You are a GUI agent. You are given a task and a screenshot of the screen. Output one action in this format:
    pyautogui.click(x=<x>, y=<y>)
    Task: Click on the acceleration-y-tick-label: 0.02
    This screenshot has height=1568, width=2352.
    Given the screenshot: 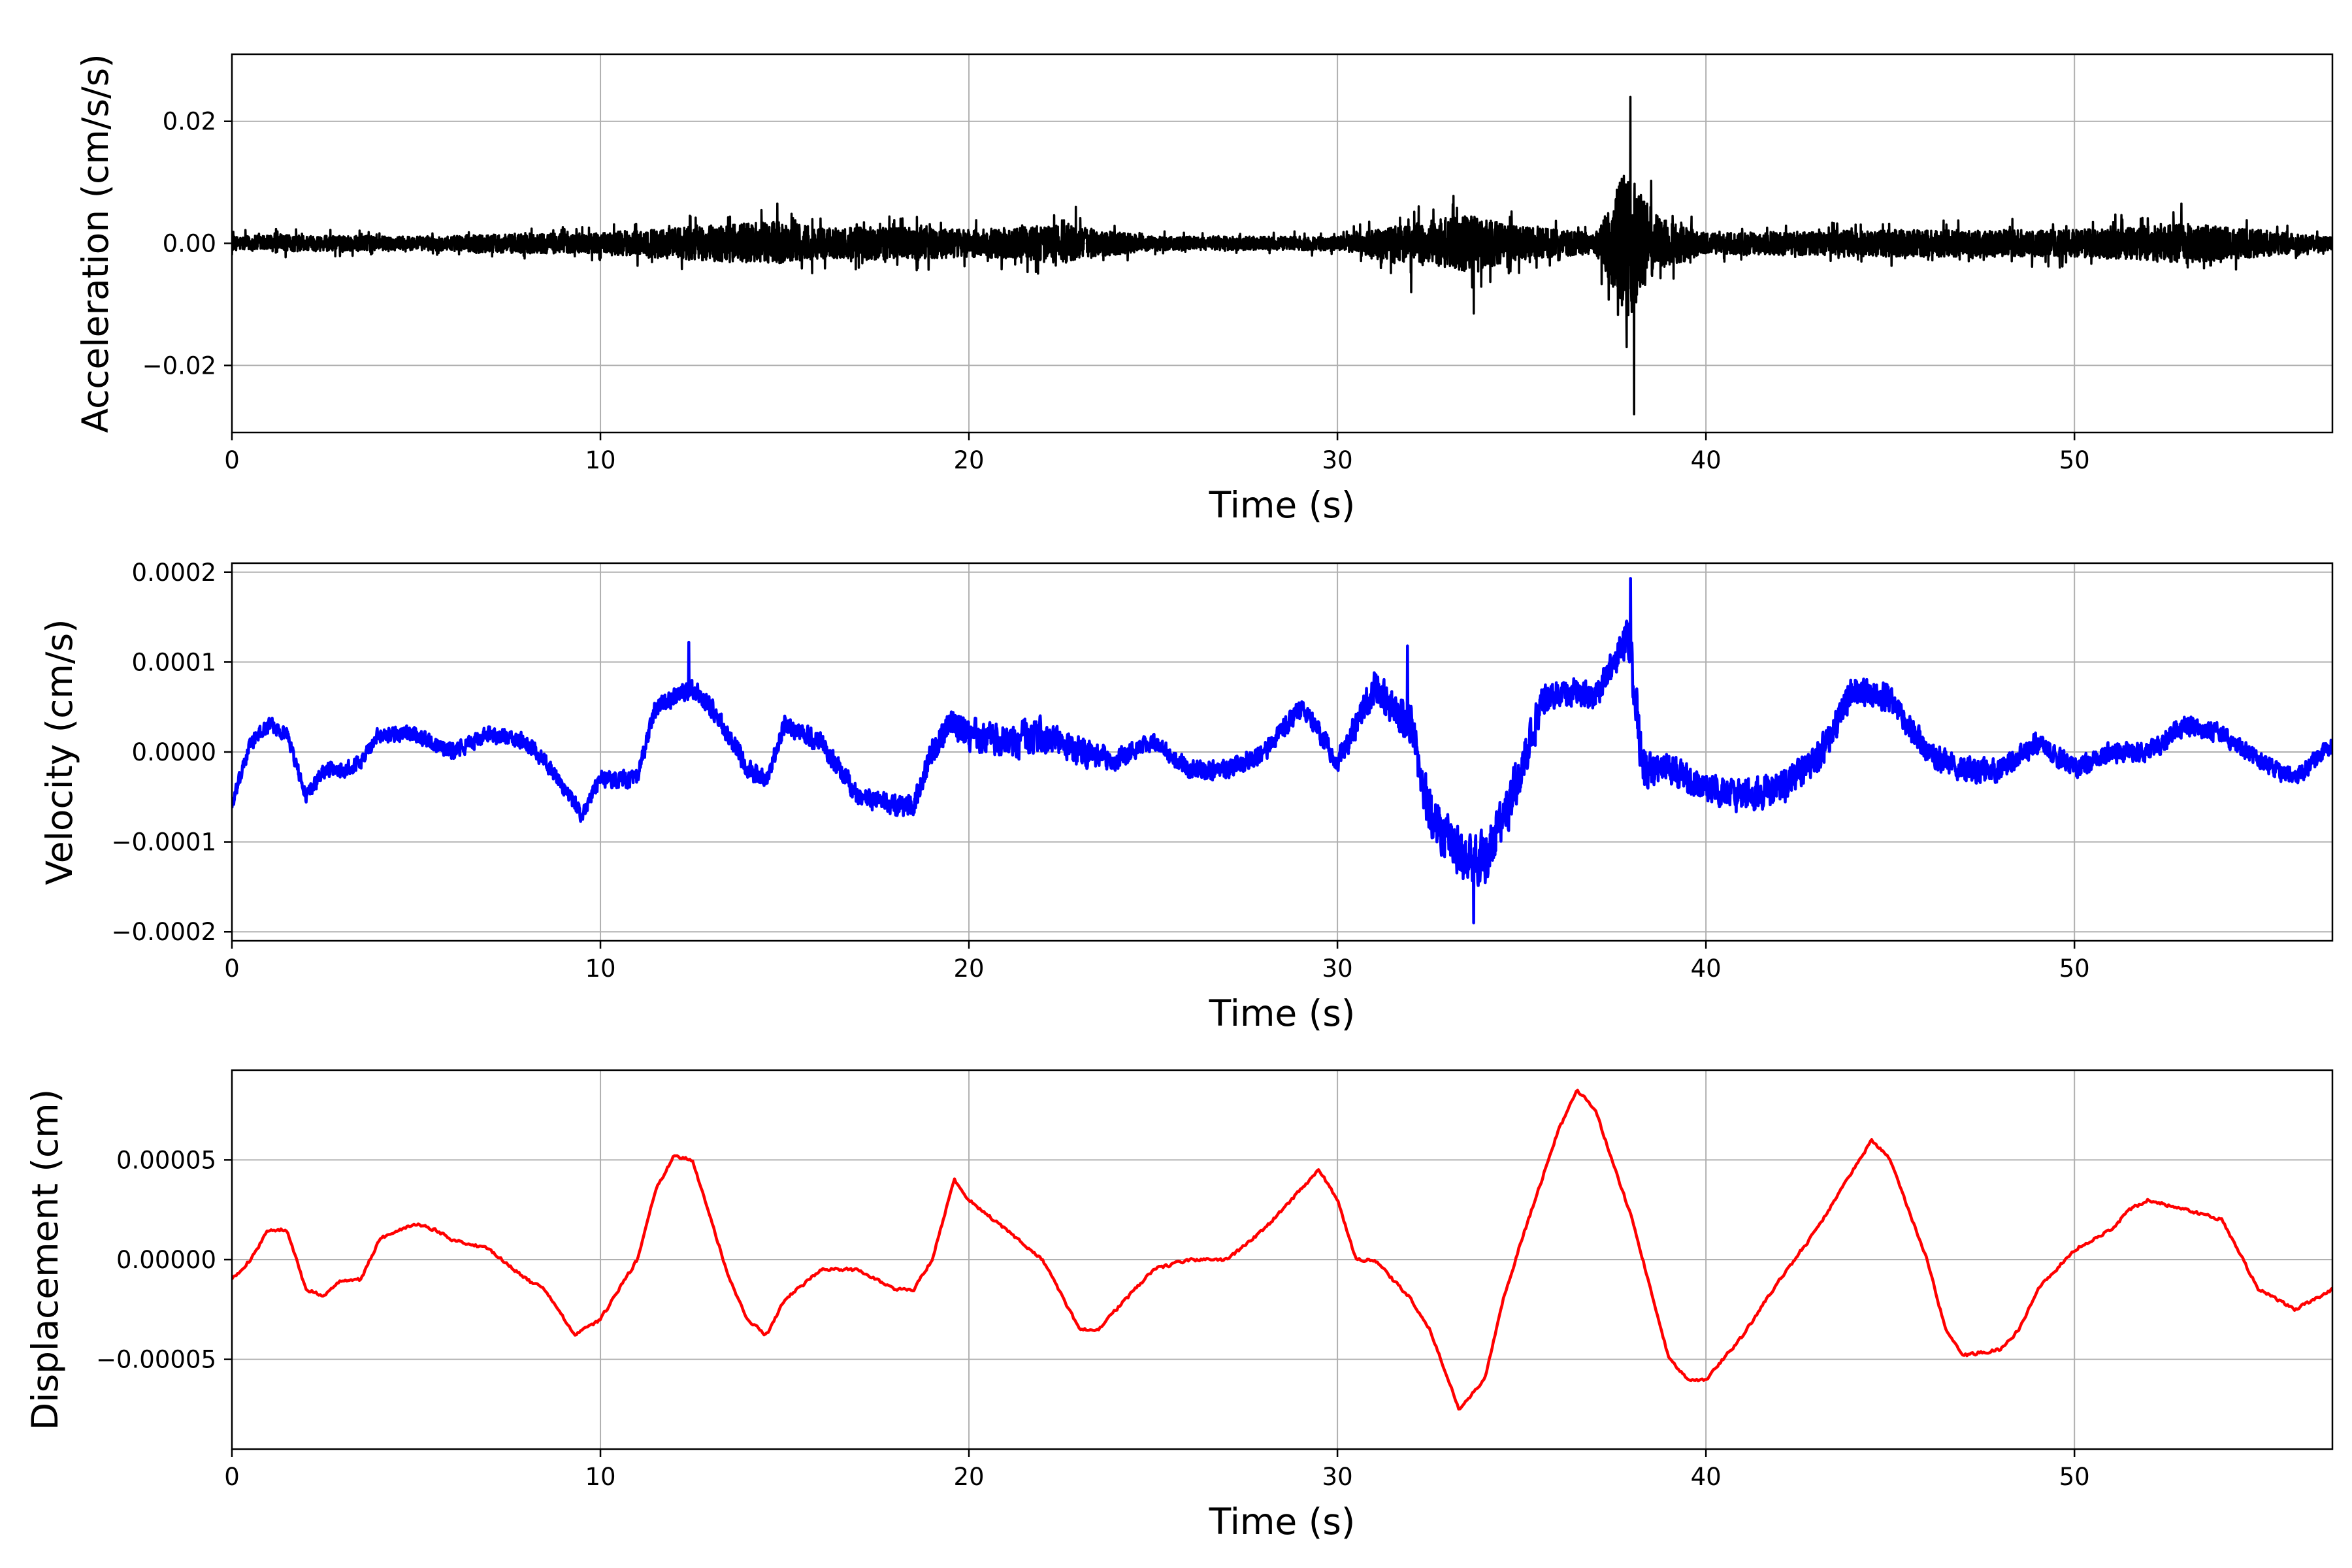 What is the action you would take?
    pyautogui.click(x=189, y=122)
    